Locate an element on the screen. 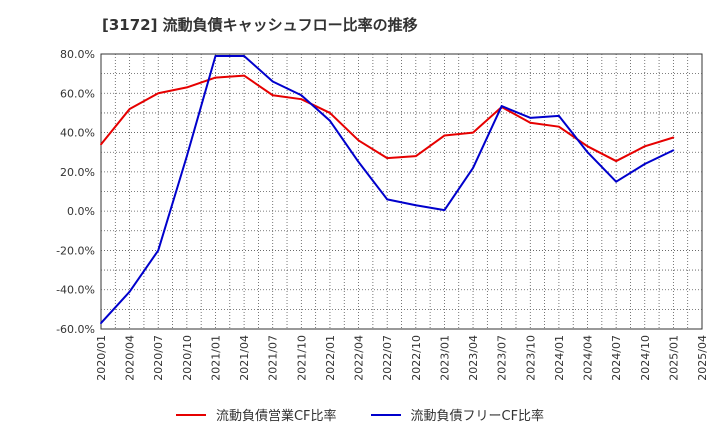 The width and height of the screenshot is (720, 440). x-tick-label: 2024/10 is located at coordinates (645, 358).